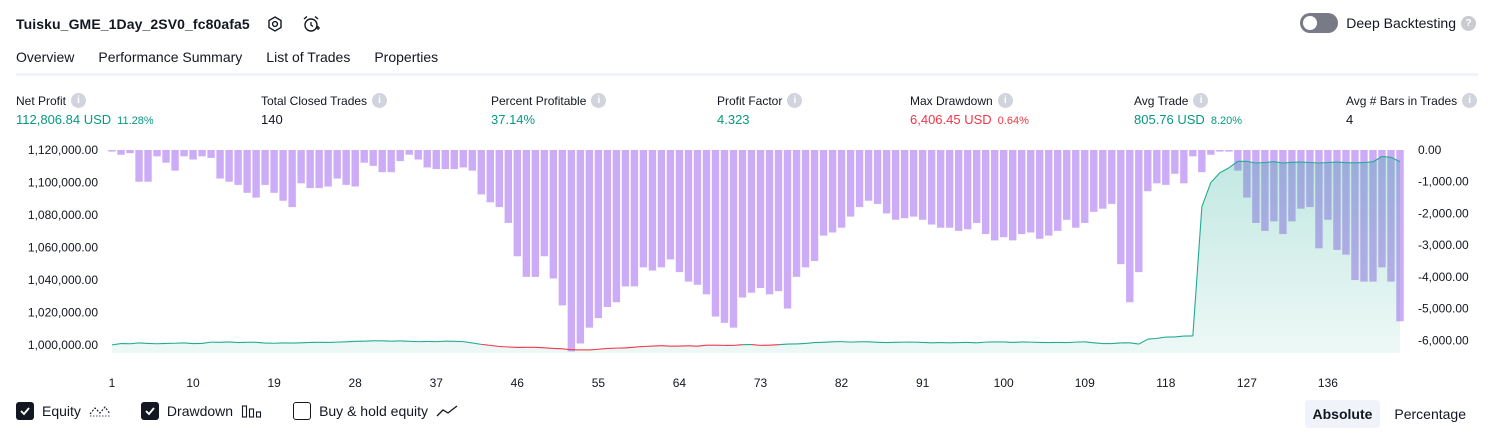 The image size is (1494, 438). I want to click on x-axis-tick-label: 55, so click(599, 383).